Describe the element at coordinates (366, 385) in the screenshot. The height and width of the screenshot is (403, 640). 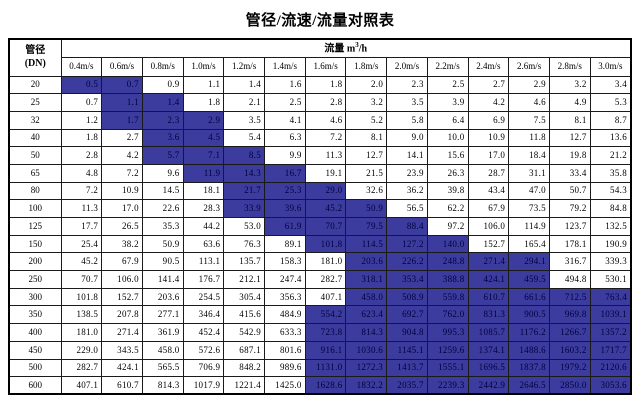
I see `flow-value-cell-highlighted: 1832.2` at that location.